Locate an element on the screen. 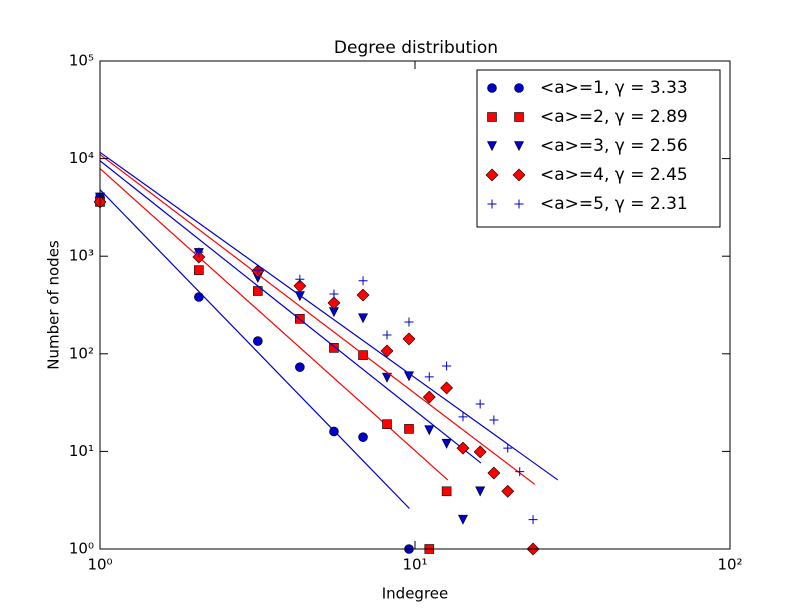 The image size is (812, 612). y-tick-label: 10⁰ is located at coordinates (81, 549).